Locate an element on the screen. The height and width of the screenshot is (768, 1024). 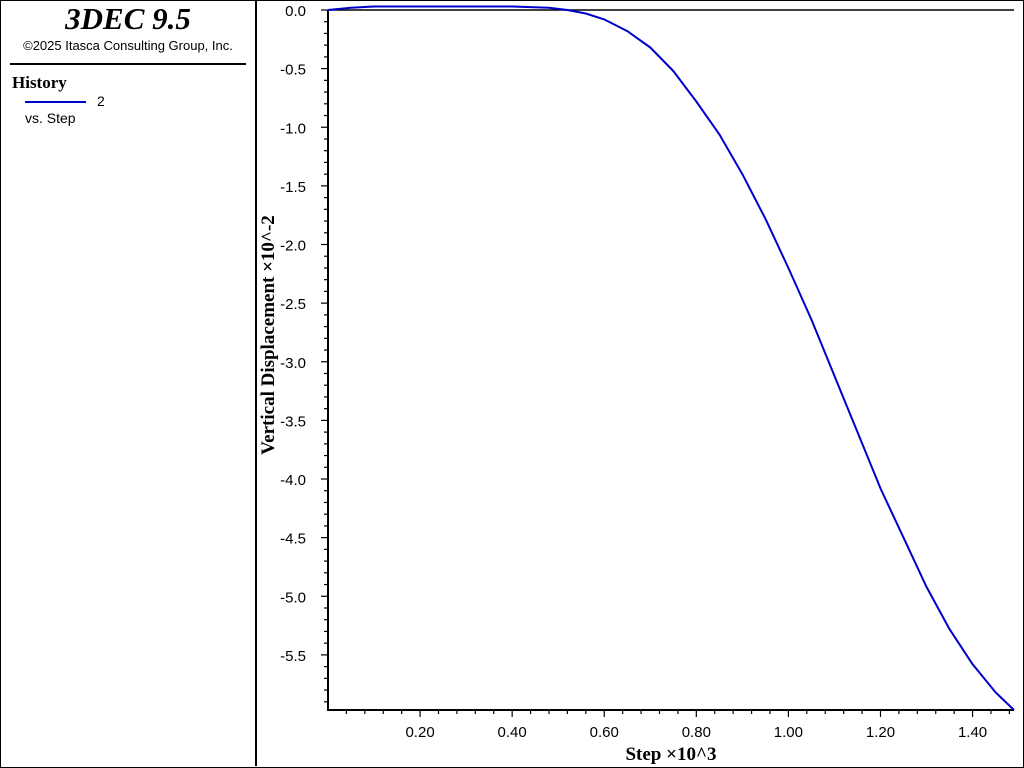
y-tick-label: 0.0 is located at coordinates (295, 11).